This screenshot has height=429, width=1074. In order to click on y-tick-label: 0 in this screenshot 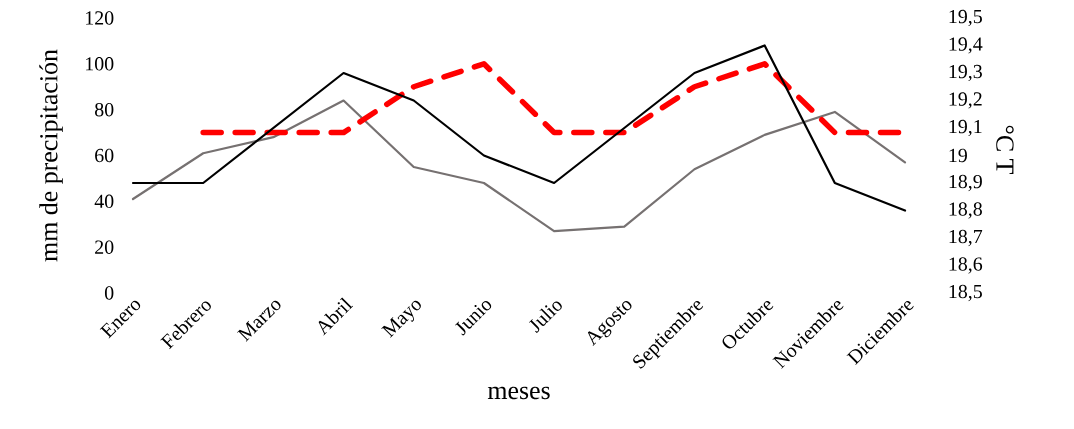, I will do `click(109, 293)`.